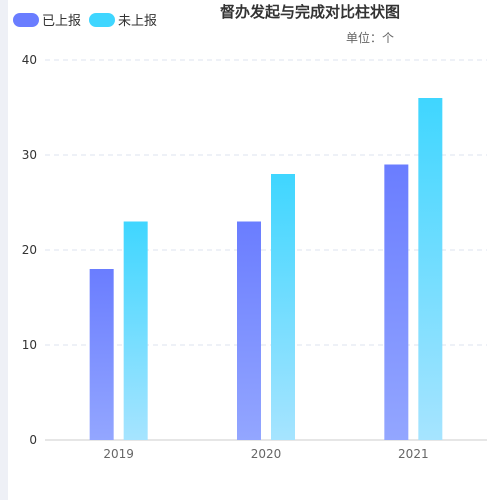 This screenshot has width=500, height=500. Describe the element at coordinates (101, 354) in the screenshot. I see `bar-reported-2019` at that location.